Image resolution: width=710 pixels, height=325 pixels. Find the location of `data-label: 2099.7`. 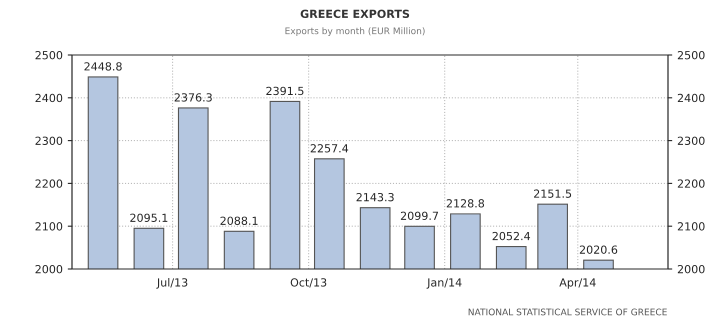

data-label: 2099.7 is located at coordinates (419, 216).